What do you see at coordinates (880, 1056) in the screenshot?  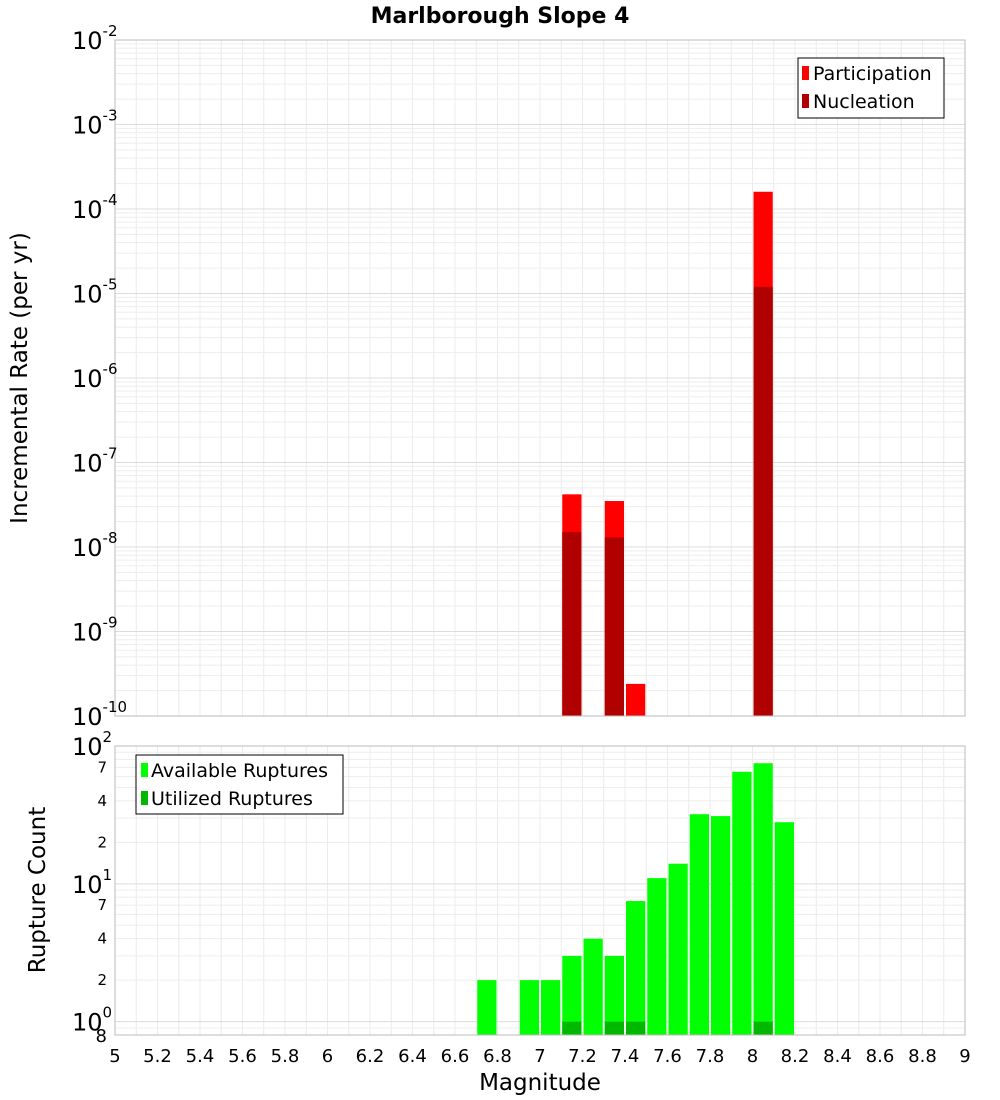 I see `x-tick-label: 8.6` at bounding box center [880, 1056].